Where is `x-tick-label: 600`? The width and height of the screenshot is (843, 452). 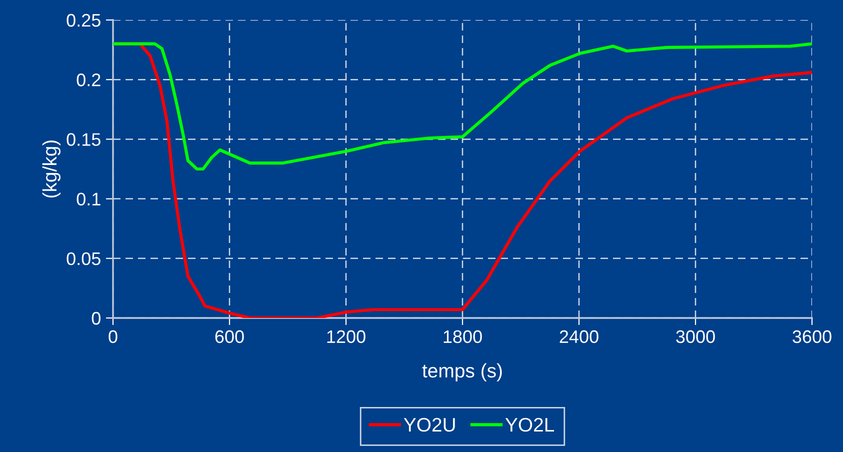 x-tick-label: 600 is located at coordinates (229, 337).